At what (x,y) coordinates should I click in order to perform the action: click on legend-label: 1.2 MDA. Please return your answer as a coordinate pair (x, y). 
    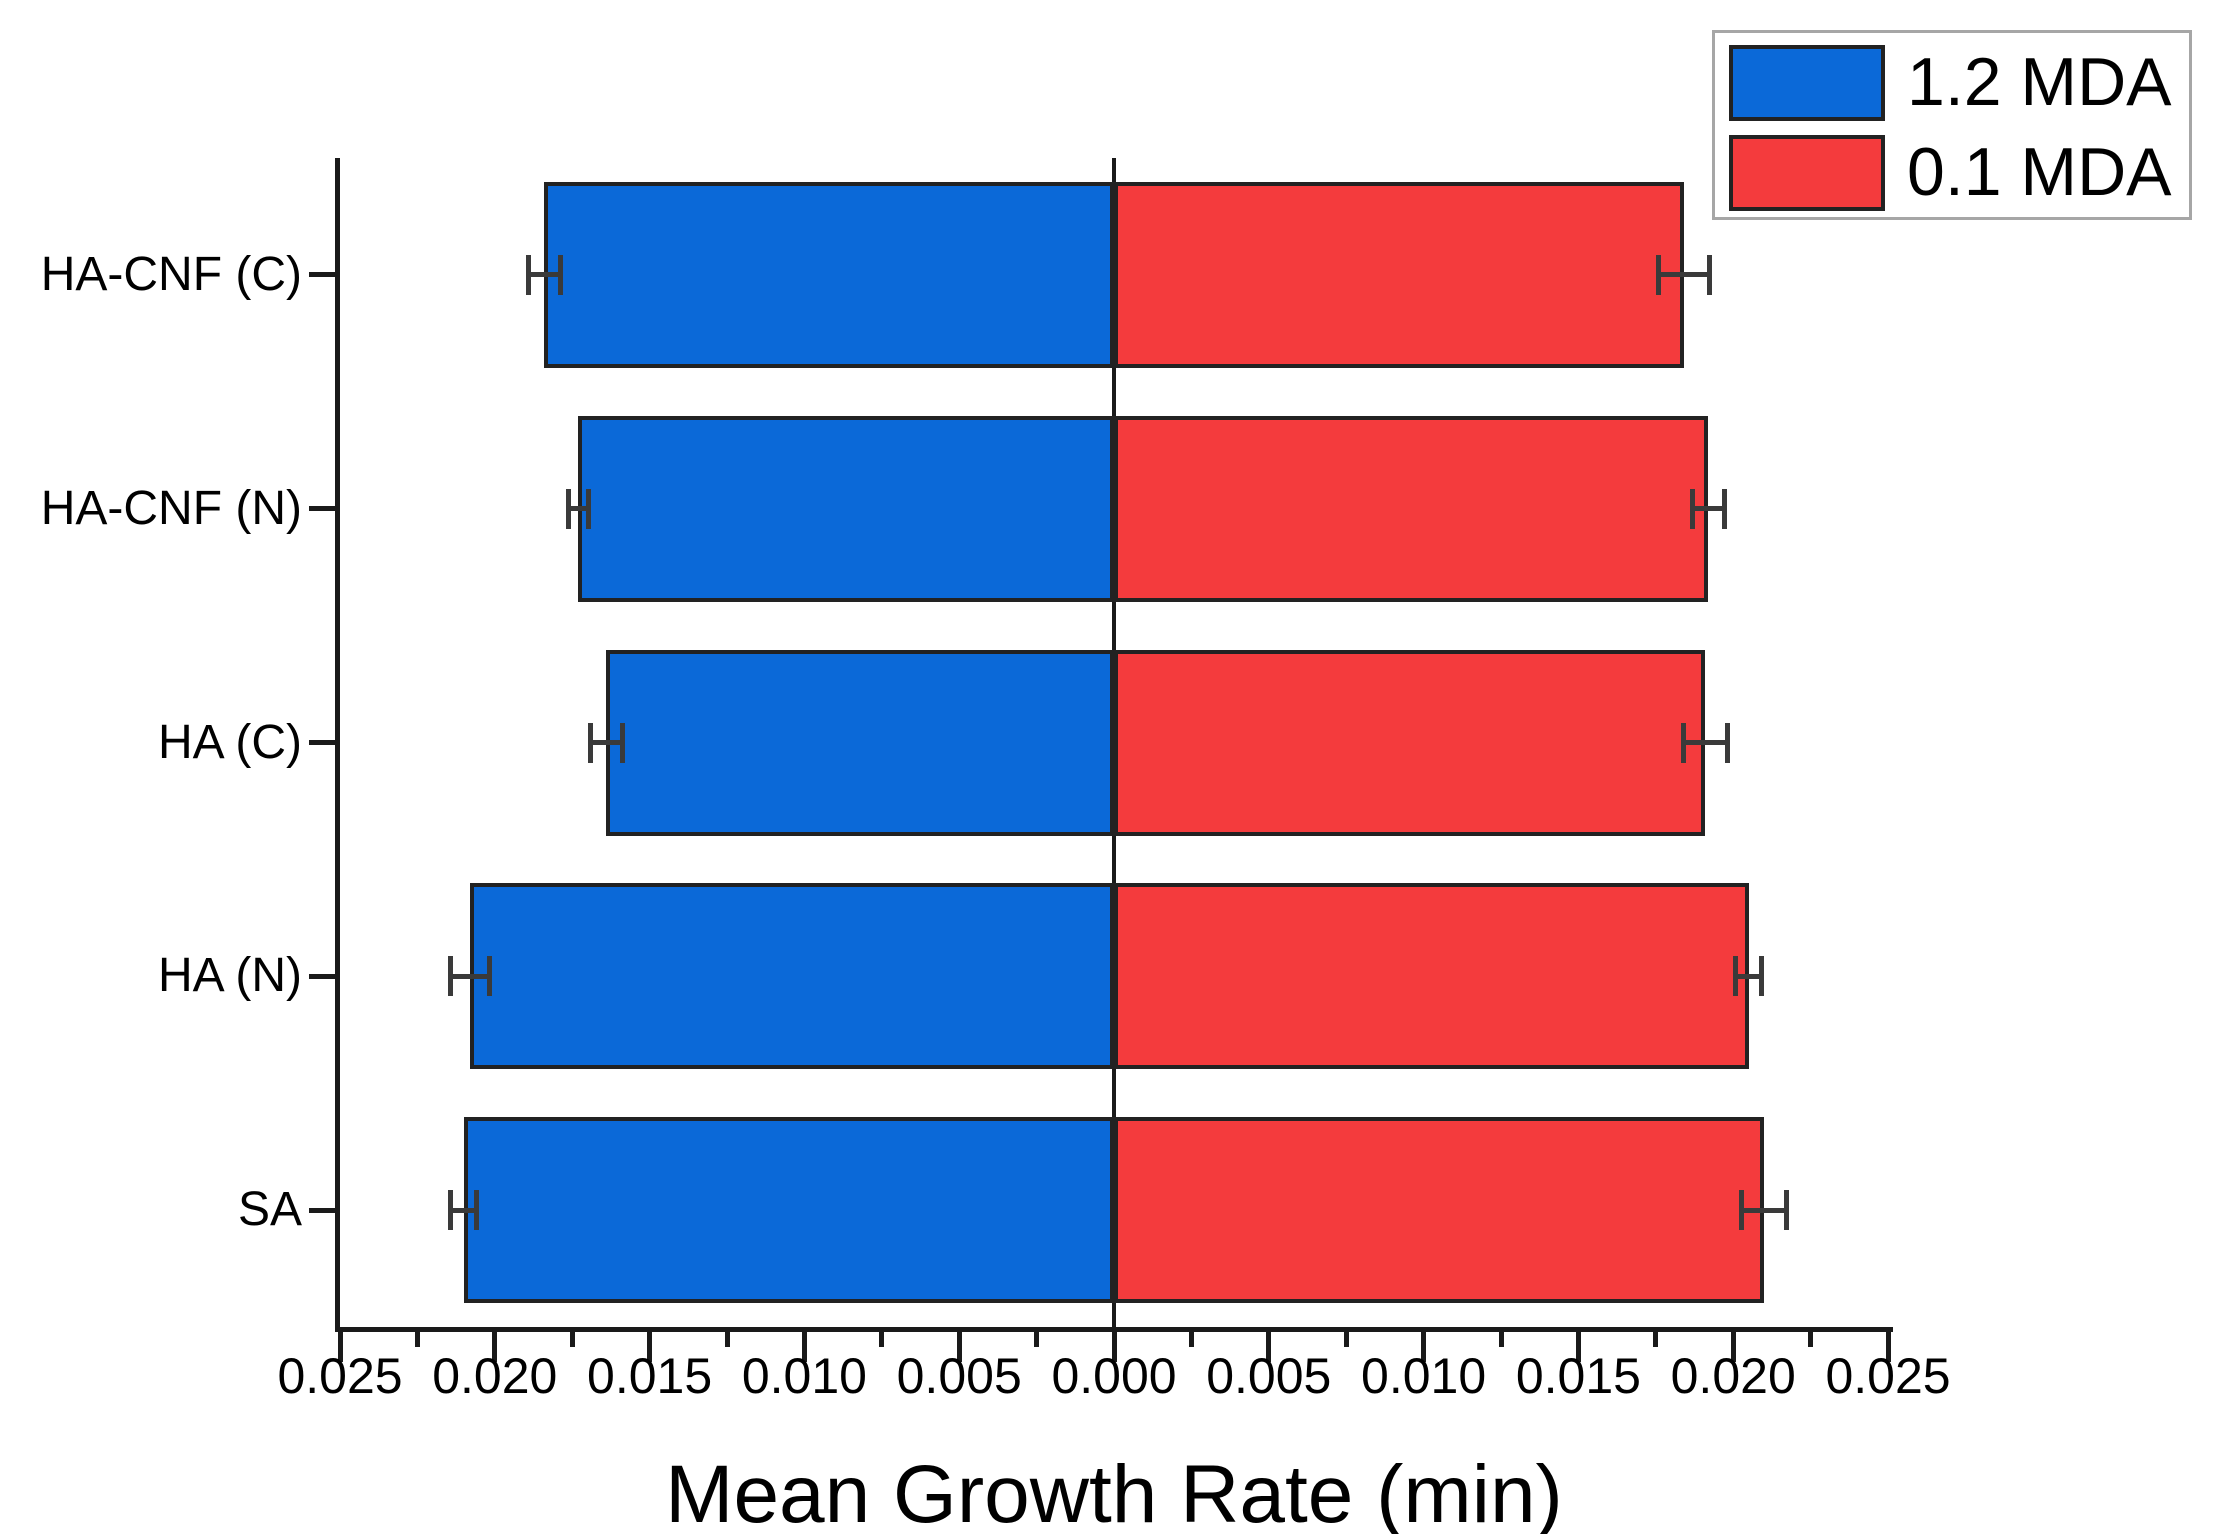
    Looking at the image, I should click on (2039, 82).